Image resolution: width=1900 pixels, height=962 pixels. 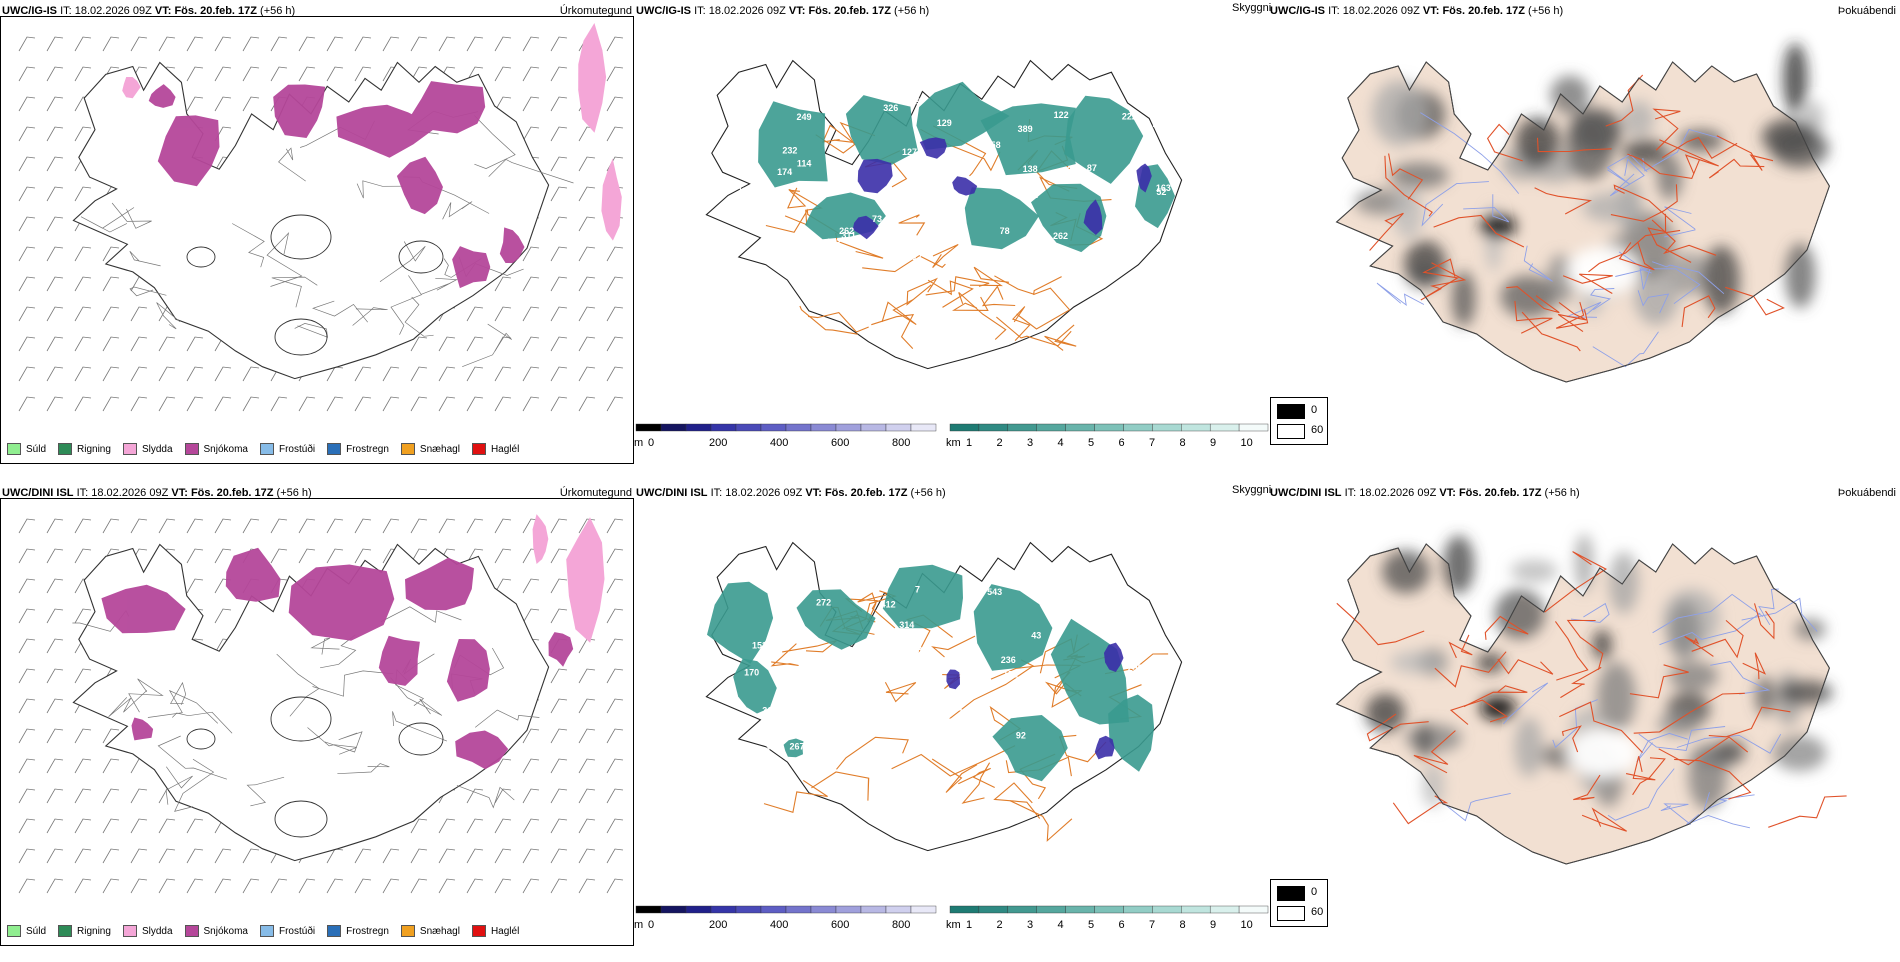 I want to click on visibility-label: 128, so click(x=792, y=95).